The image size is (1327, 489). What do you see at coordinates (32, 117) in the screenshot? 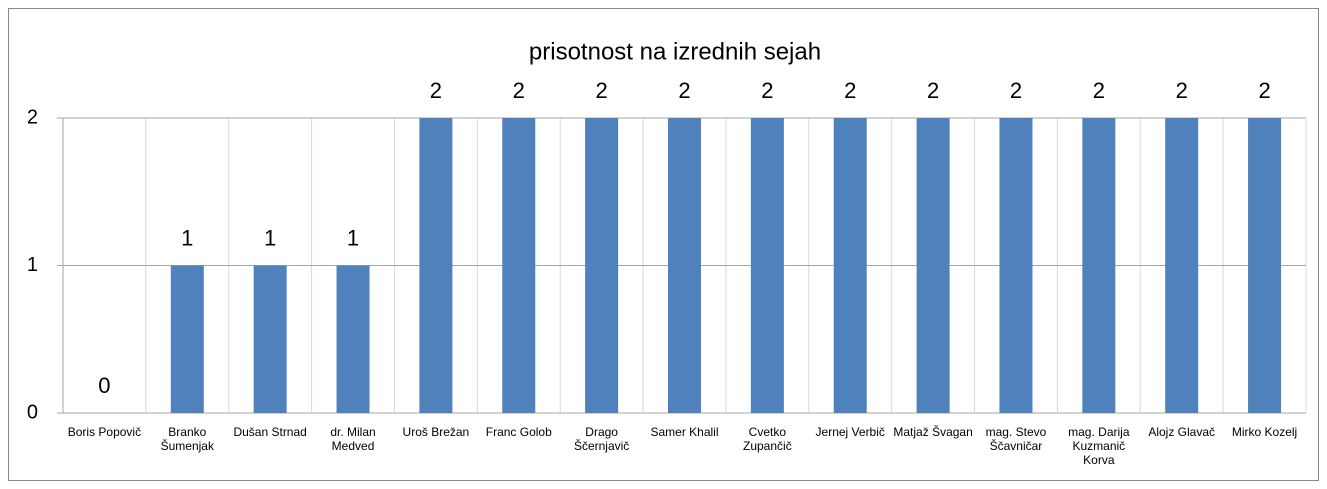
I see `y-tick-label: 2` at bounding box center [32, 117].